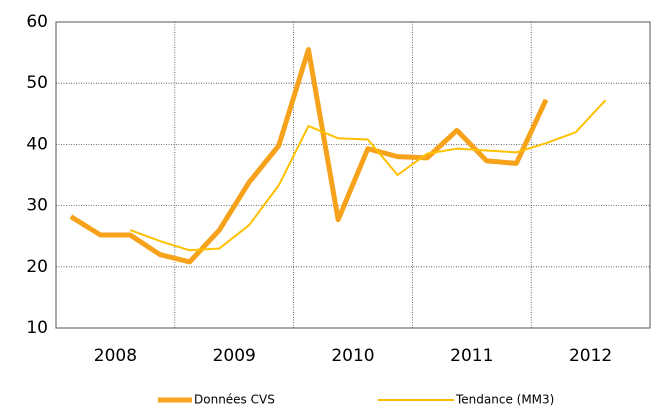 This screenshot has height=407, width=657. What do you see at coordinates (37, 22) in the screenshot?
I see `y-tick-label: 60` at bounding box center [37, 22].